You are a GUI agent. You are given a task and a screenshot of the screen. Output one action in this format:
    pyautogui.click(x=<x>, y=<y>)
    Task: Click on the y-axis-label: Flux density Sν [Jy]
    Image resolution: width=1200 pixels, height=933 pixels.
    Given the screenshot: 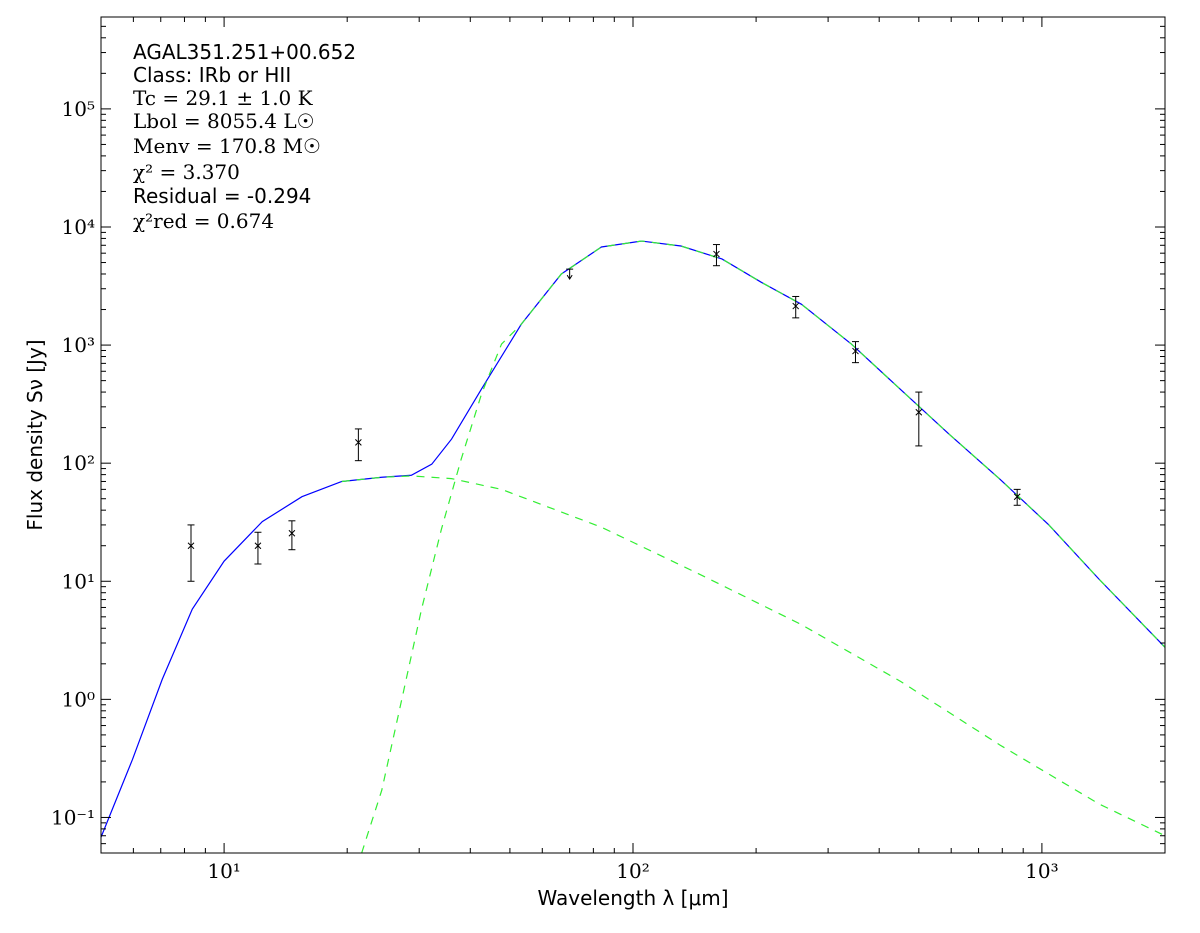 What is the action you would take?
    pyautogui.click(x=35, y=434)
    